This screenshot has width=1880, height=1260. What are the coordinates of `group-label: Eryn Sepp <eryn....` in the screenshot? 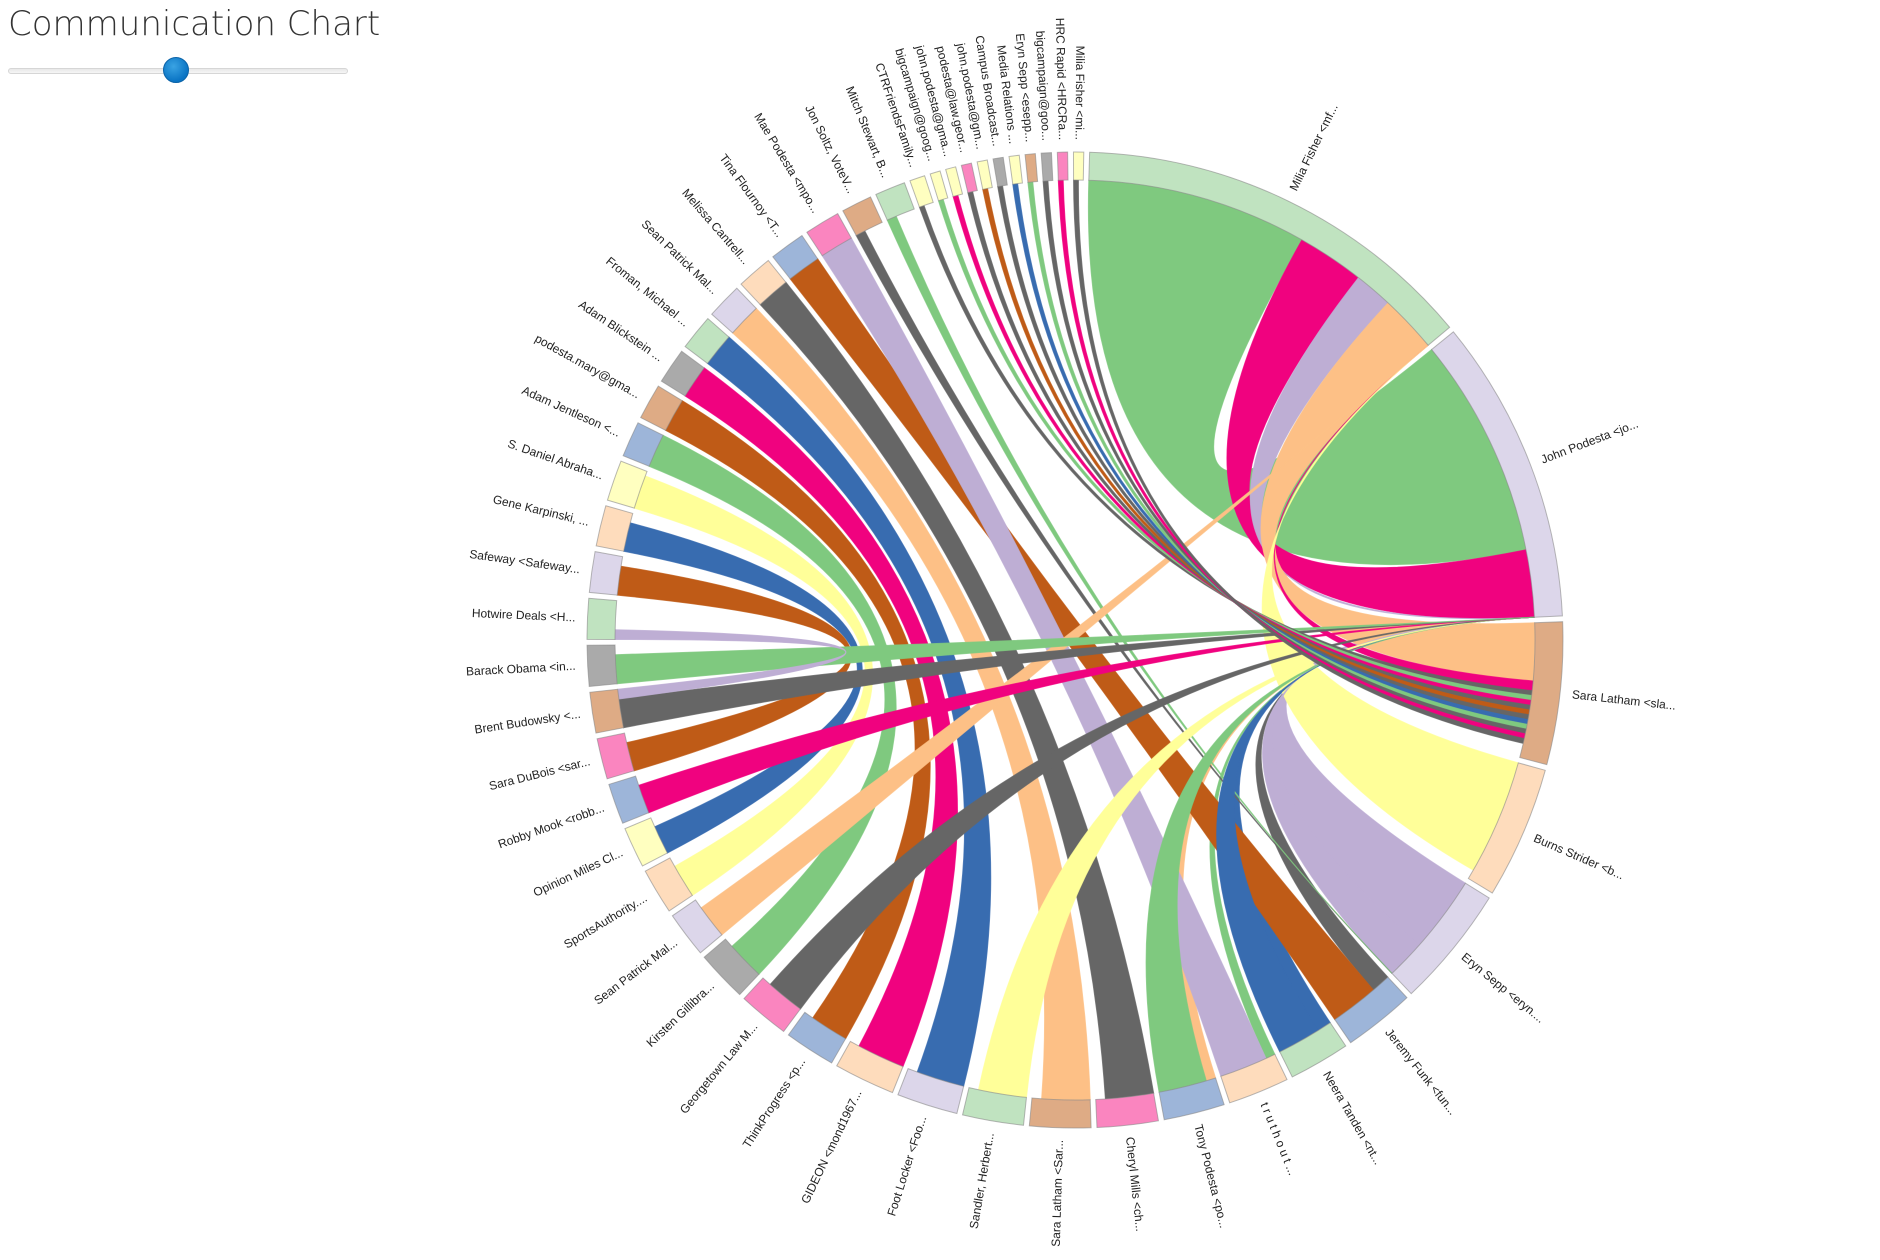 It's located at (1503, 988).